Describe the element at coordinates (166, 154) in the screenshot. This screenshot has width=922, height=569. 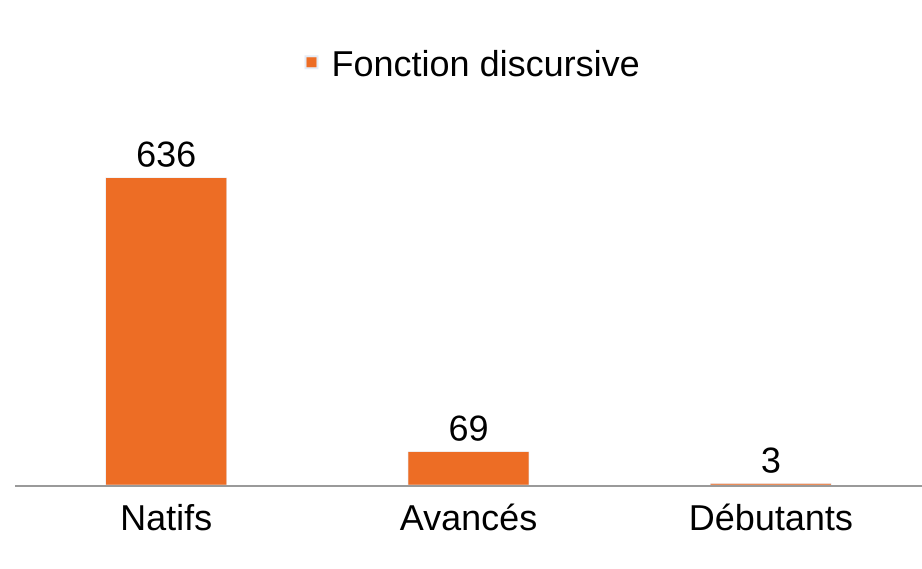
I see `data-label: 636` at that location.